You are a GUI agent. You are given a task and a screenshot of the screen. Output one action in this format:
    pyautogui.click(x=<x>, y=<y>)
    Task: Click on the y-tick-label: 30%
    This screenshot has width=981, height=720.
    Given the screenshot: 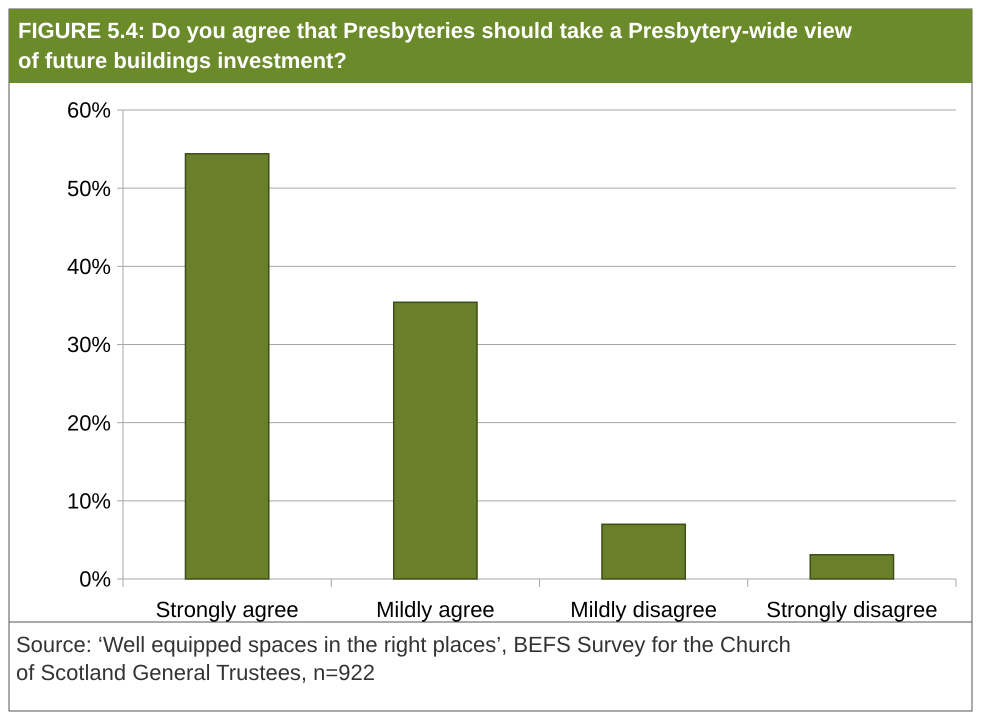 What is the action you would take?
    pyautogui.click(x=88, y=345)
    